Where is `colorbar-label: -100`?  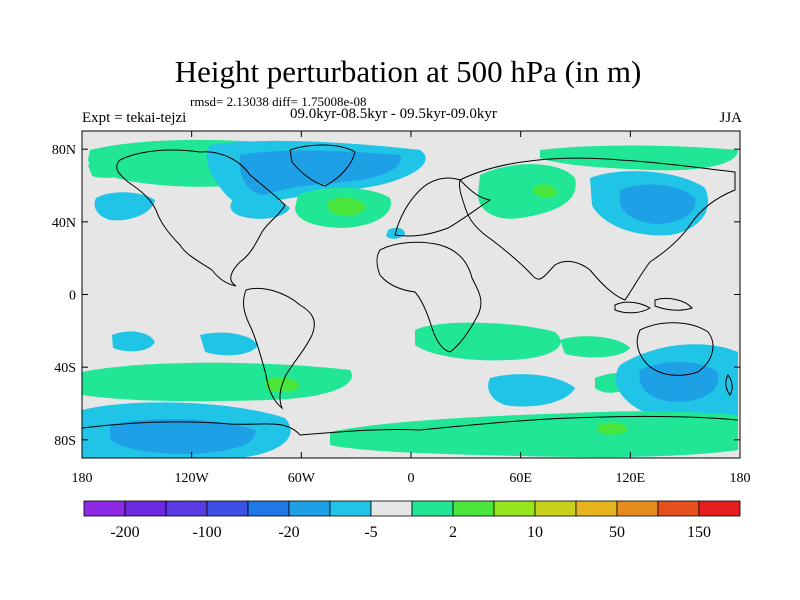 colorbar-label: -100 is located at coordinates (206, 532).